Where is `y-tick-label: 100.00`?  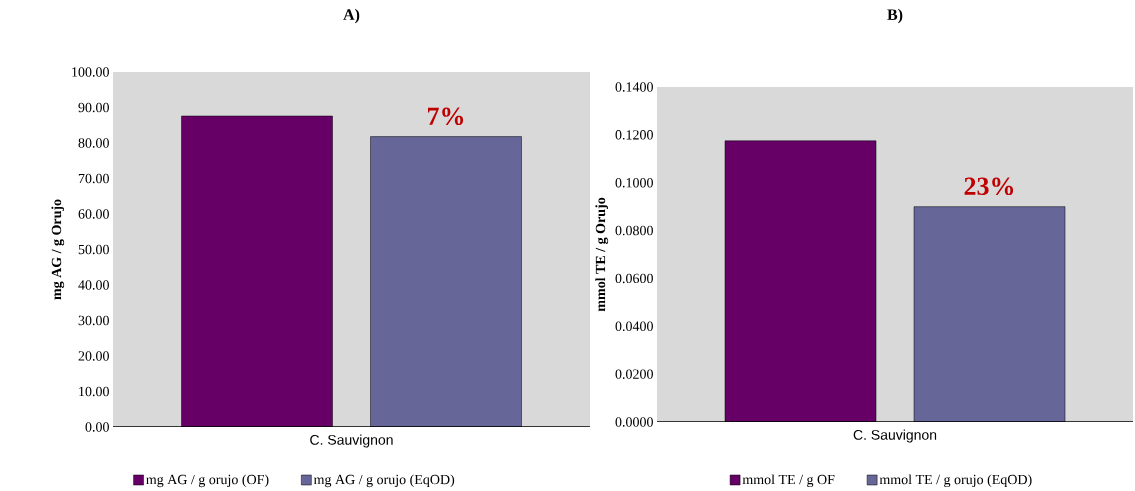 y-tick-label: 100.00 is located at coordinates (90, 72).